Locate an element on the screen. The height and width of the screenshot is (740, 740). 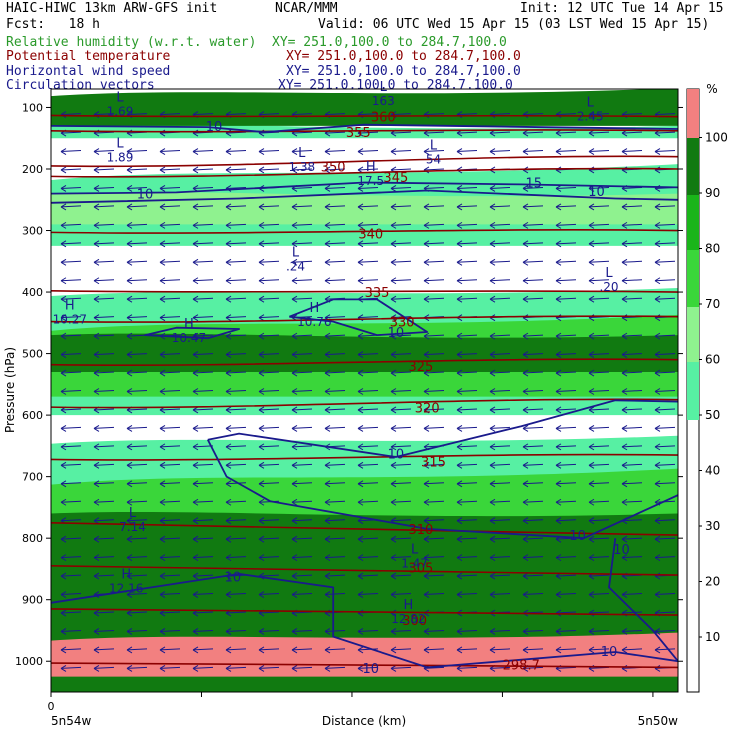
wind-label: 10 is located at coordinates (609, 652).